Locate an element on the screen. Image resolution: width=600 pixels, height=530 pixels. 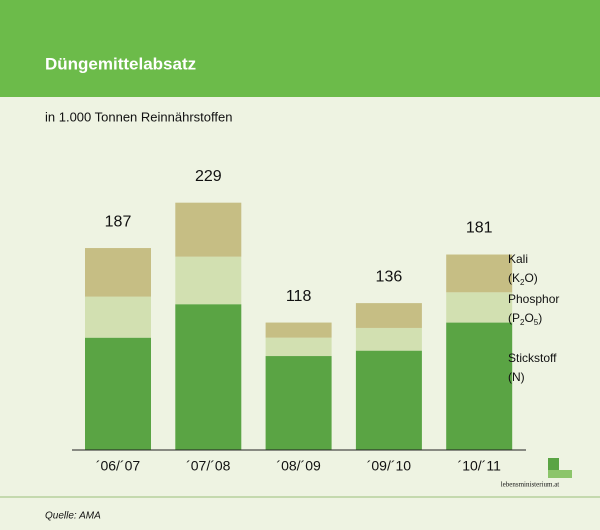
x-tick-label: ´07/´08 is located at coordinates (208, 466).